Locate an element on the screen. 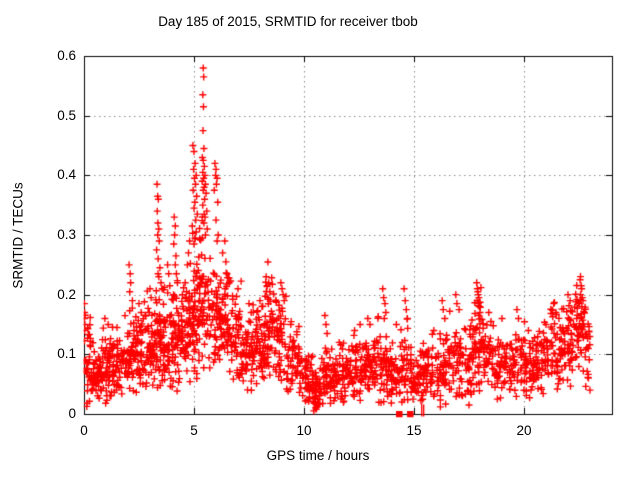  x-tick-5: 5 is located at coordinates (194, 430).